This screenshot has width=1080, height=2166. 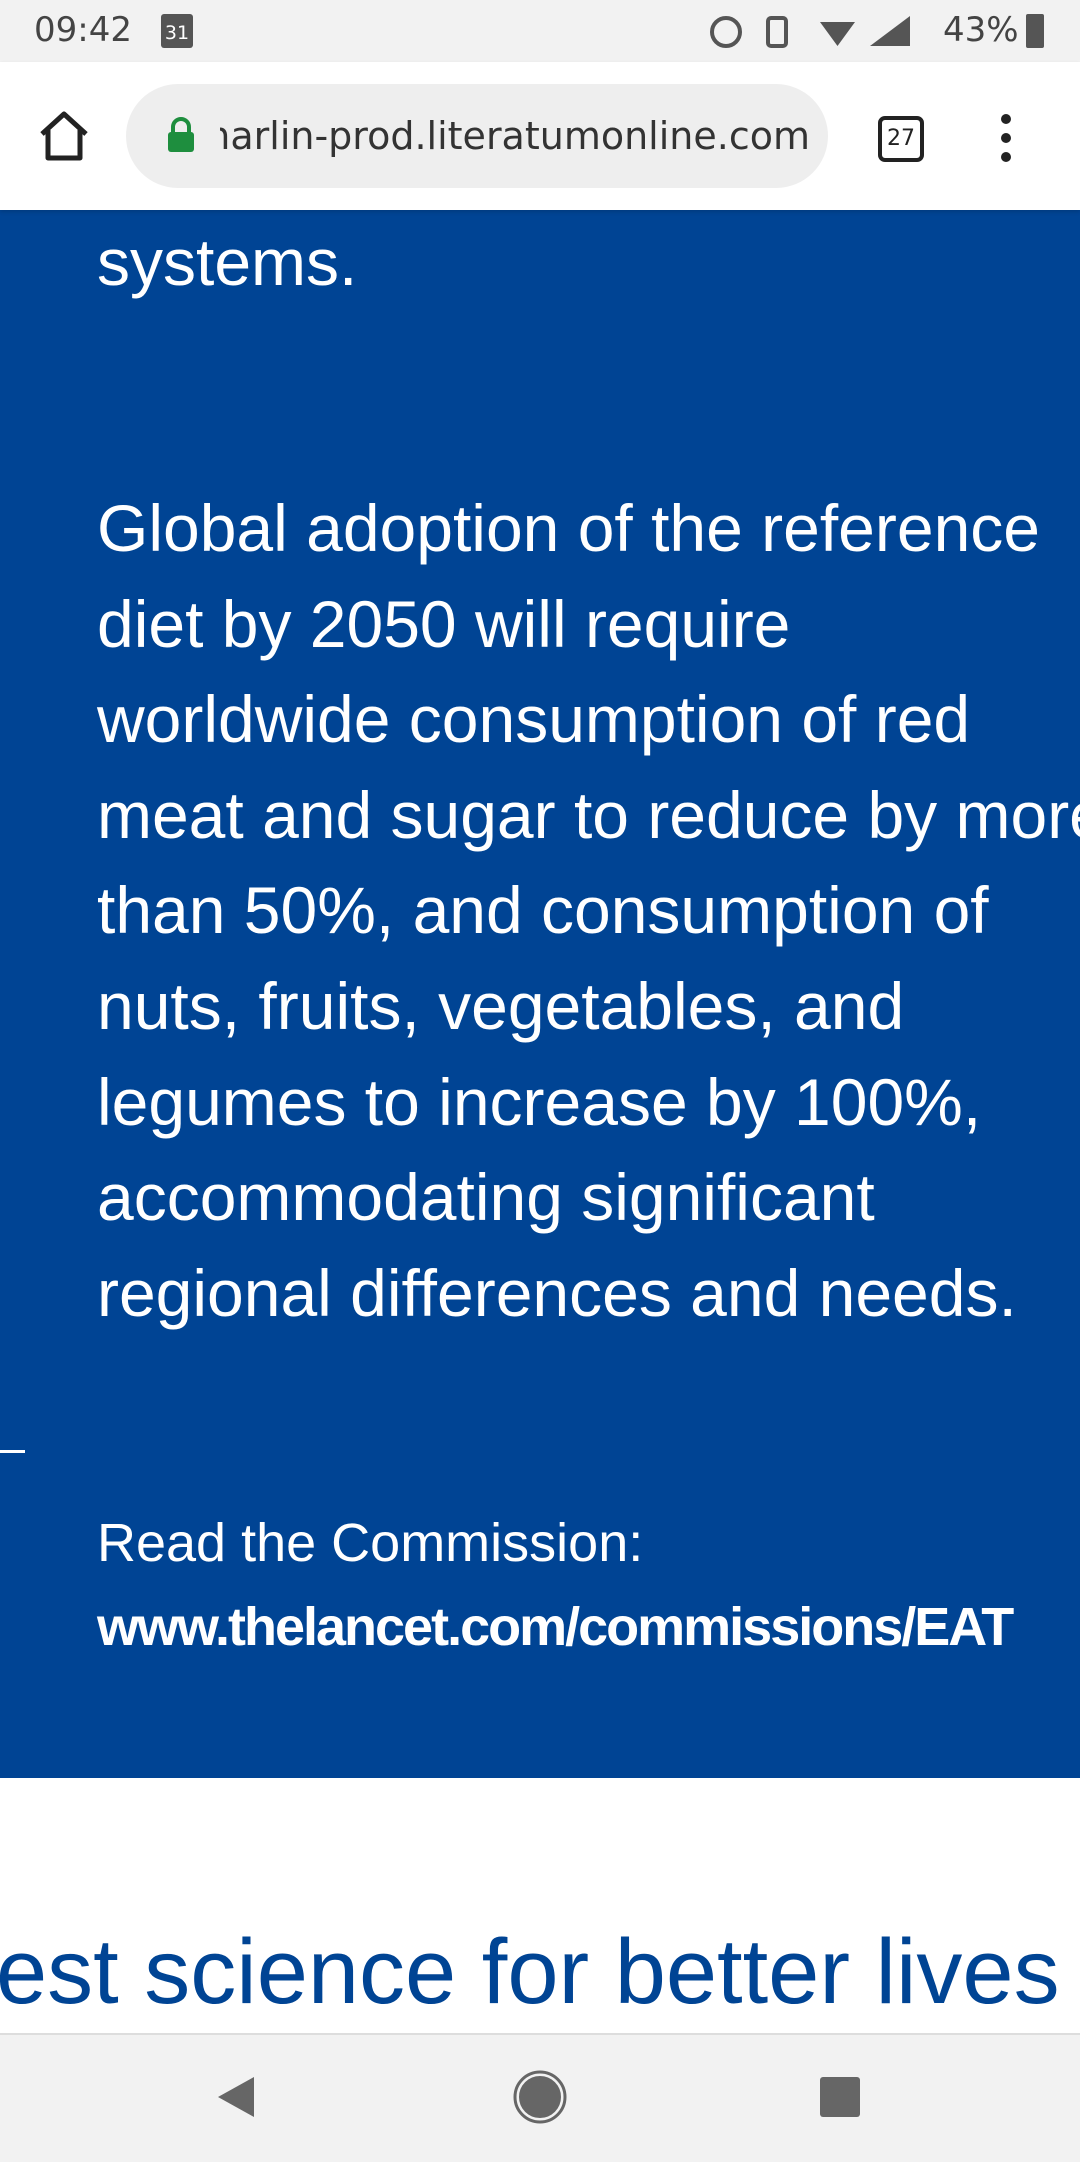 I want to click on read-label: Read the Commission:, so click(x=370, y=1543).